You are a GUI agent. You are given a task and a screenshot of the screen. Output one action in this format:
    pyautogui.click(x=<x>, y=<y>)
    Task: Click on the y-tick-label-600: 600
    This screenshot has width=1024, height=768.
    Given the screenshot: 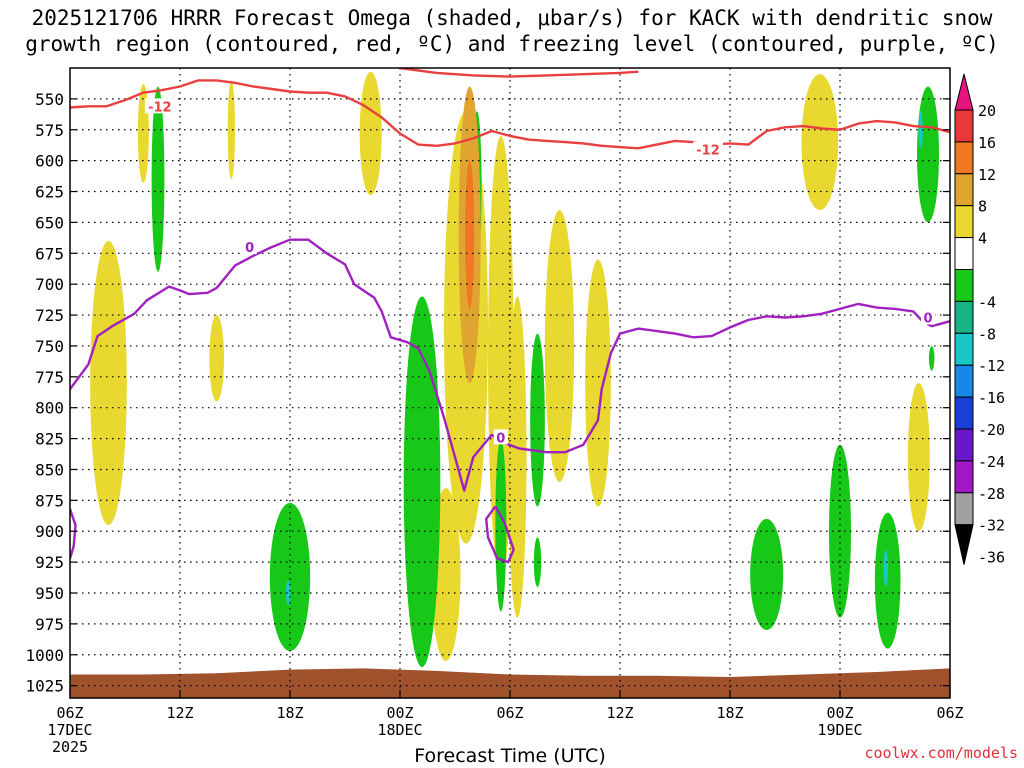 What is the action you would take?
    pyautogui.click(x=49, y=161)
    